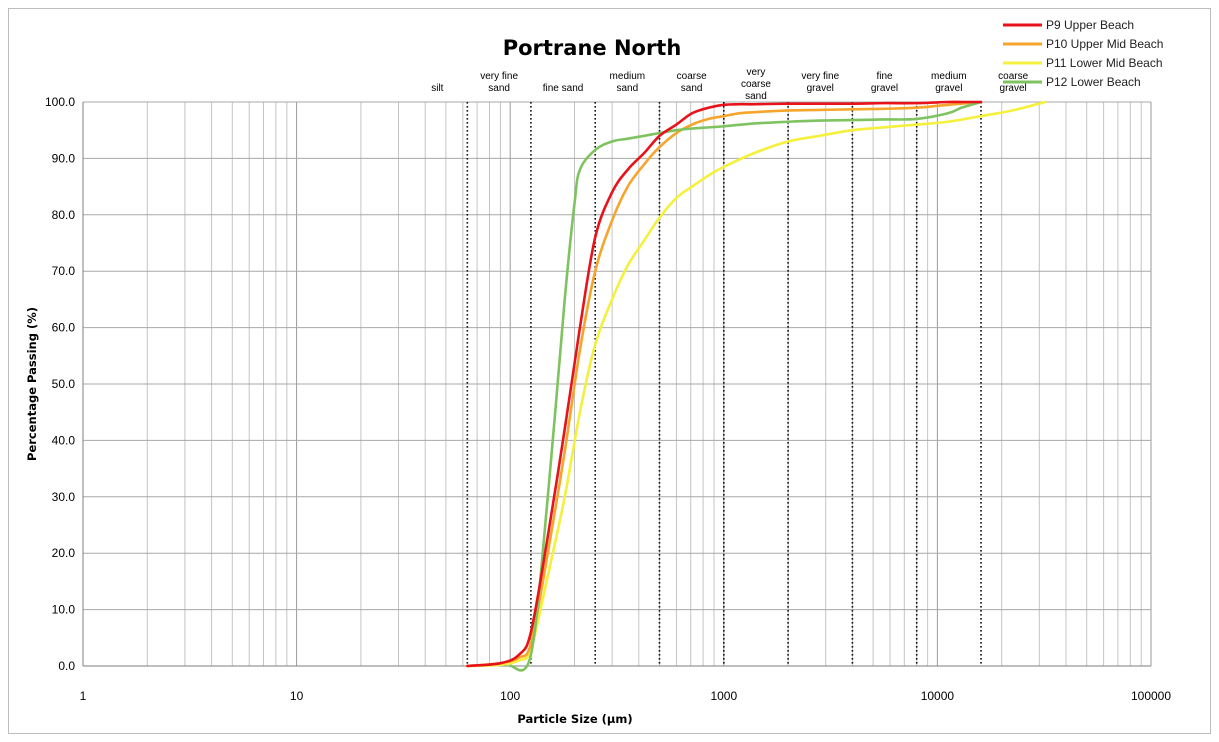 Image resolution: width=1219 pixels, height=742 pixels. Describe the element at coordinates (510, 696) in the screenshot. I see `x-tick-label: 100` at that location.